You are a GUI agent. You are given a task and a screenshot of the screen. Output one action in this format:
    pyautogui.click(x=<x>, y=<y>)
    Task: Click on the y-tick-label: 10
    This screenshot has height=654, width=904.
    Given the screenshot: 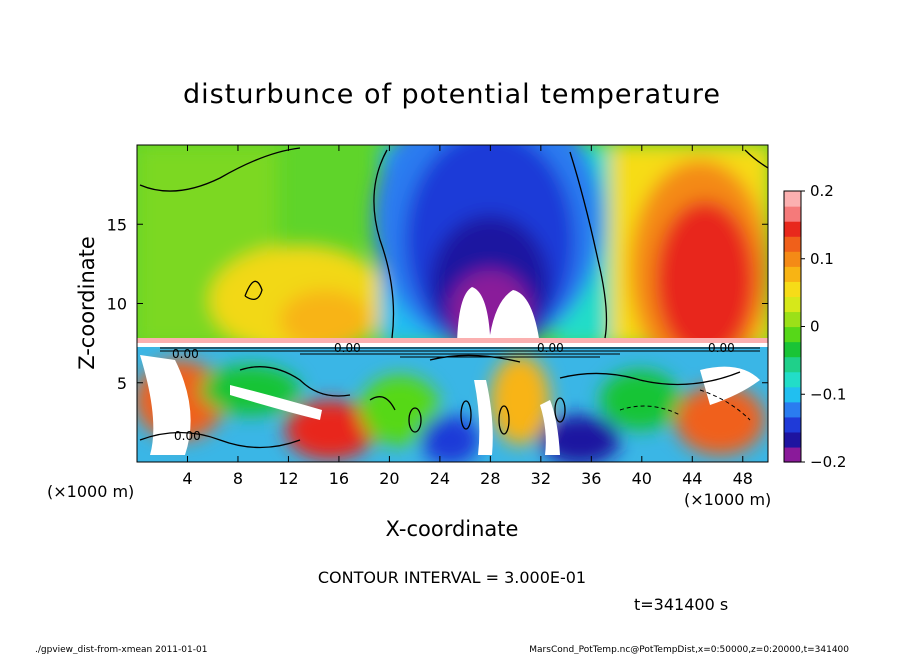 What is the action you would take?
    pyautogui.click(x=117, y=304)
    